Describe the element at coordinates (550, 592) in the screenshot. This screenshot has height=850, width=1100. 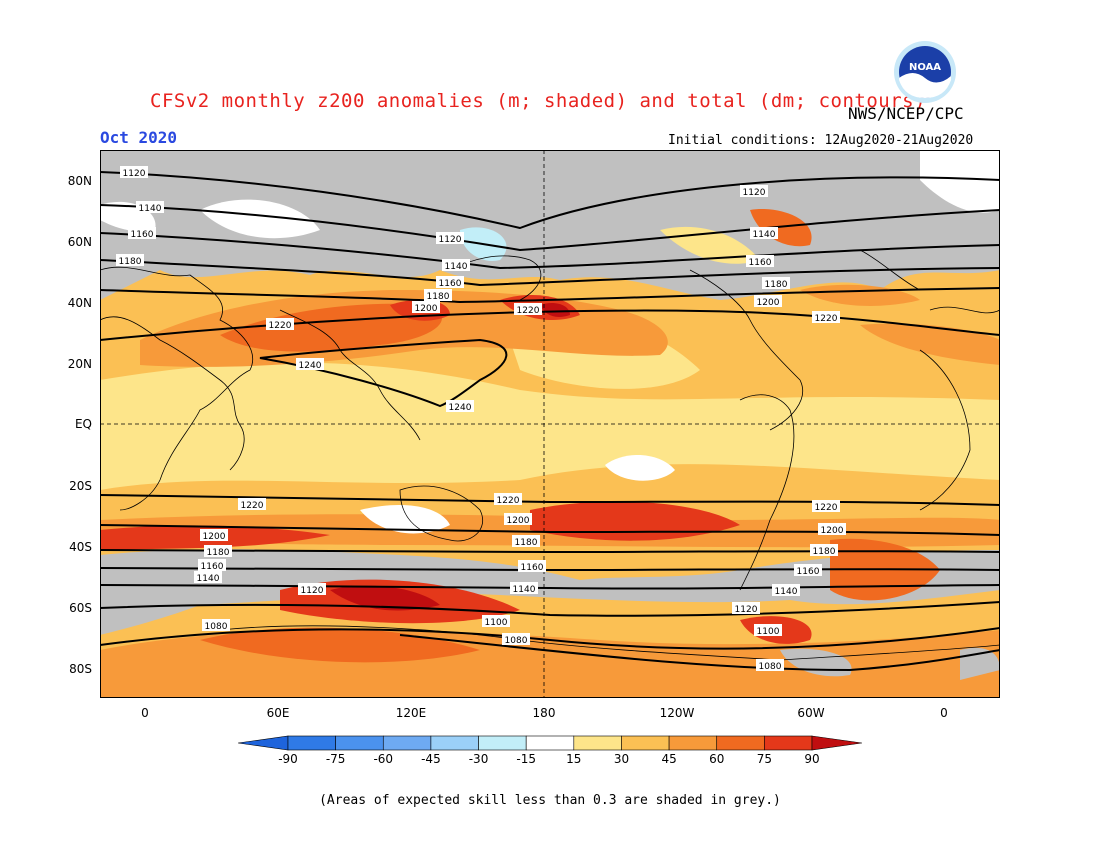
I see `skill-grey-south` at that location.